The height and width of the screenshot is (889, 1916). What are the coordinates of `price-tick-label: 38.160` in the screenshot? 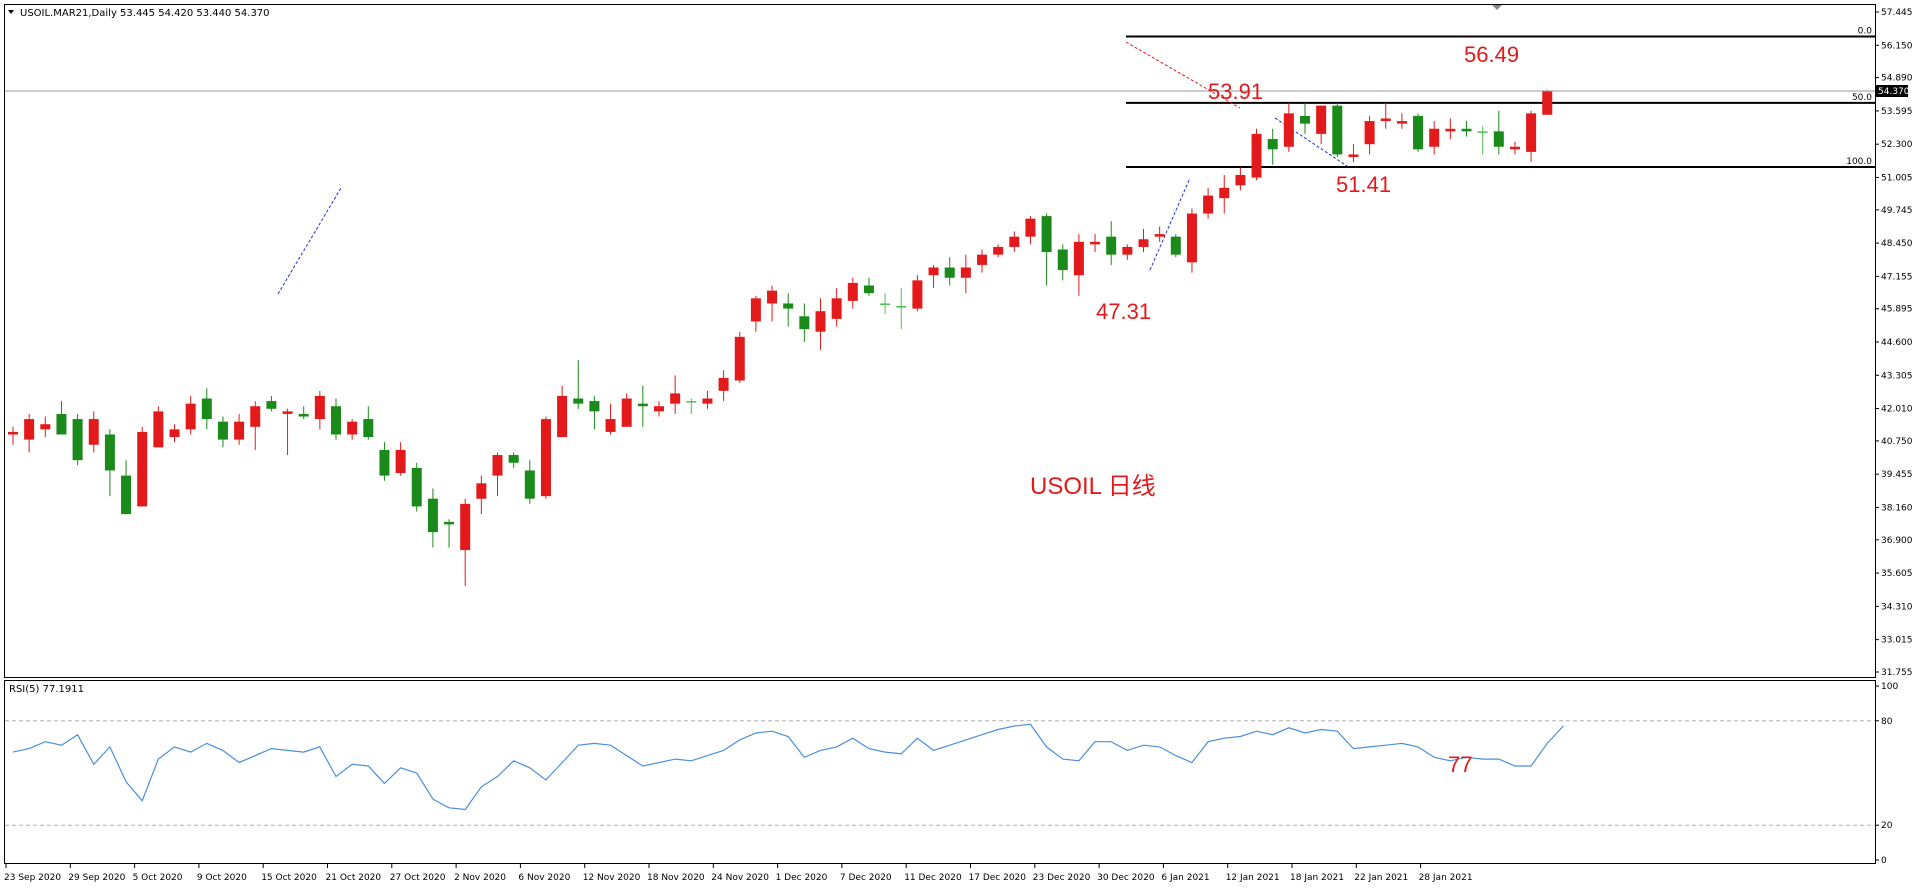 It's located at (1897, 508).